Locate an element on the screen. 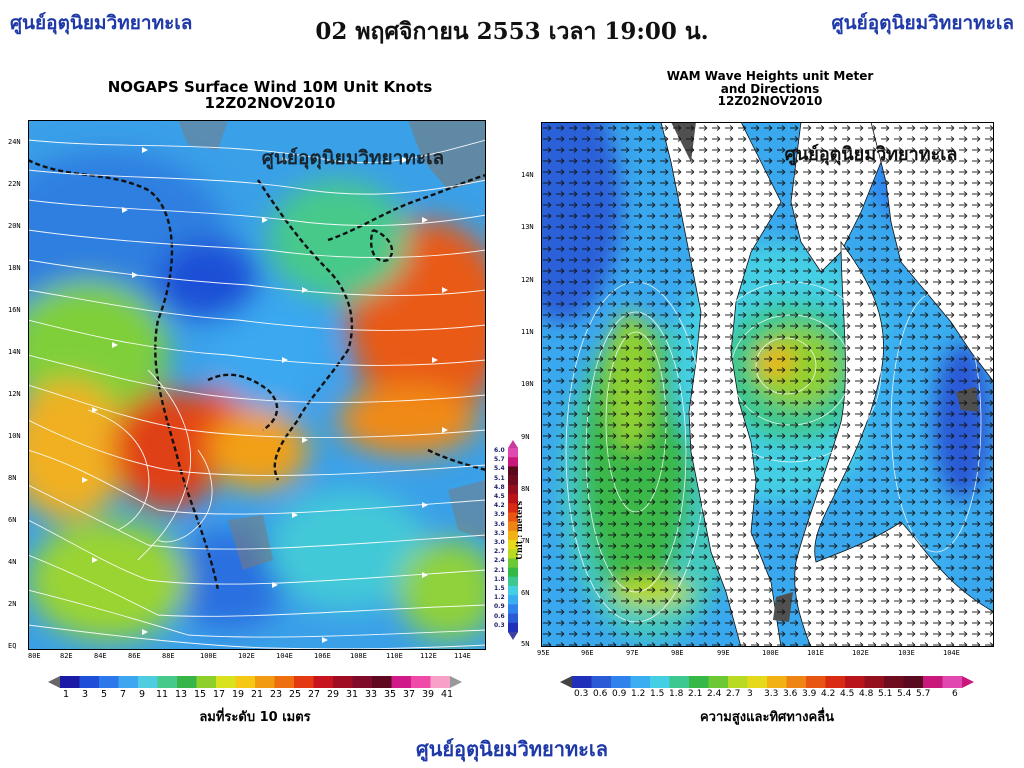 The width and height of the screenshot is (1024, 768). wind-lat-label: 10N is located at coordinates (14, 436).